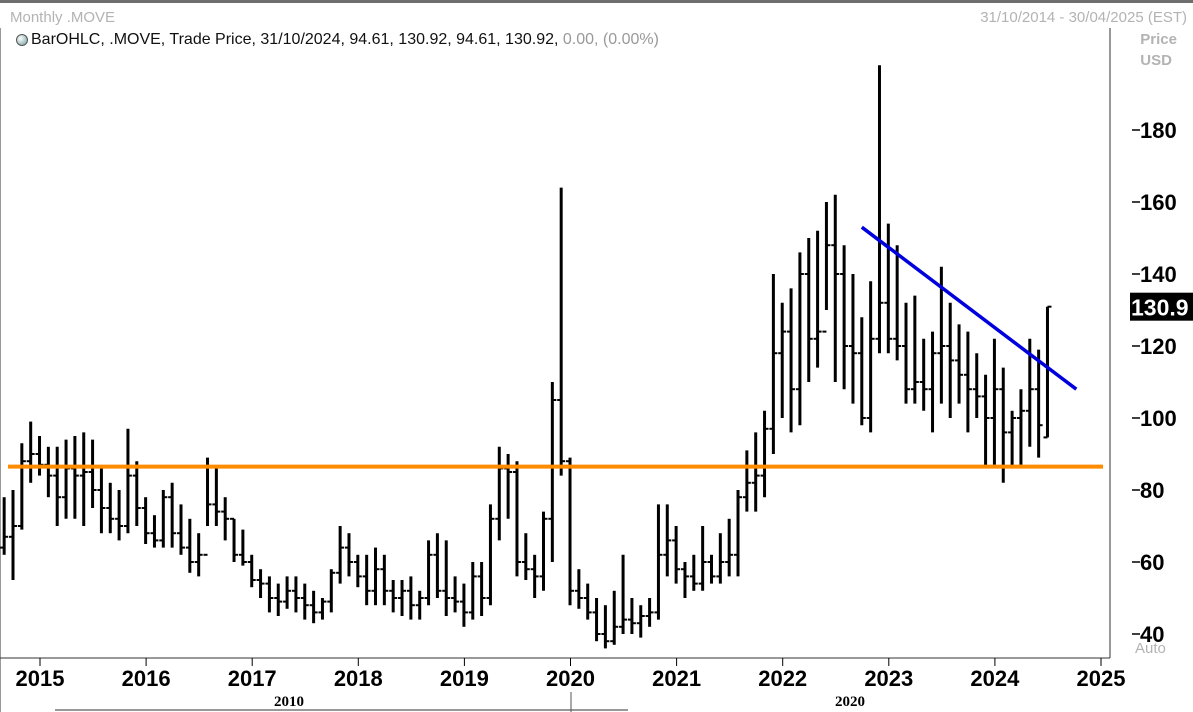 This screenshot has width=1193, height=712. What do you see at coordinates (1101, 678) in the screenshot?
I see `x-tick-label: 2025` at bounding box center [1101, 678].